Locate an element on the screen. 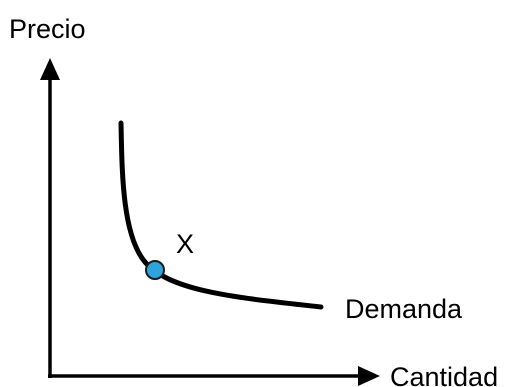 The width and height of the screenshot is (520, 387). x-axis-label: Cantidad is located at coordinates (444, 374).